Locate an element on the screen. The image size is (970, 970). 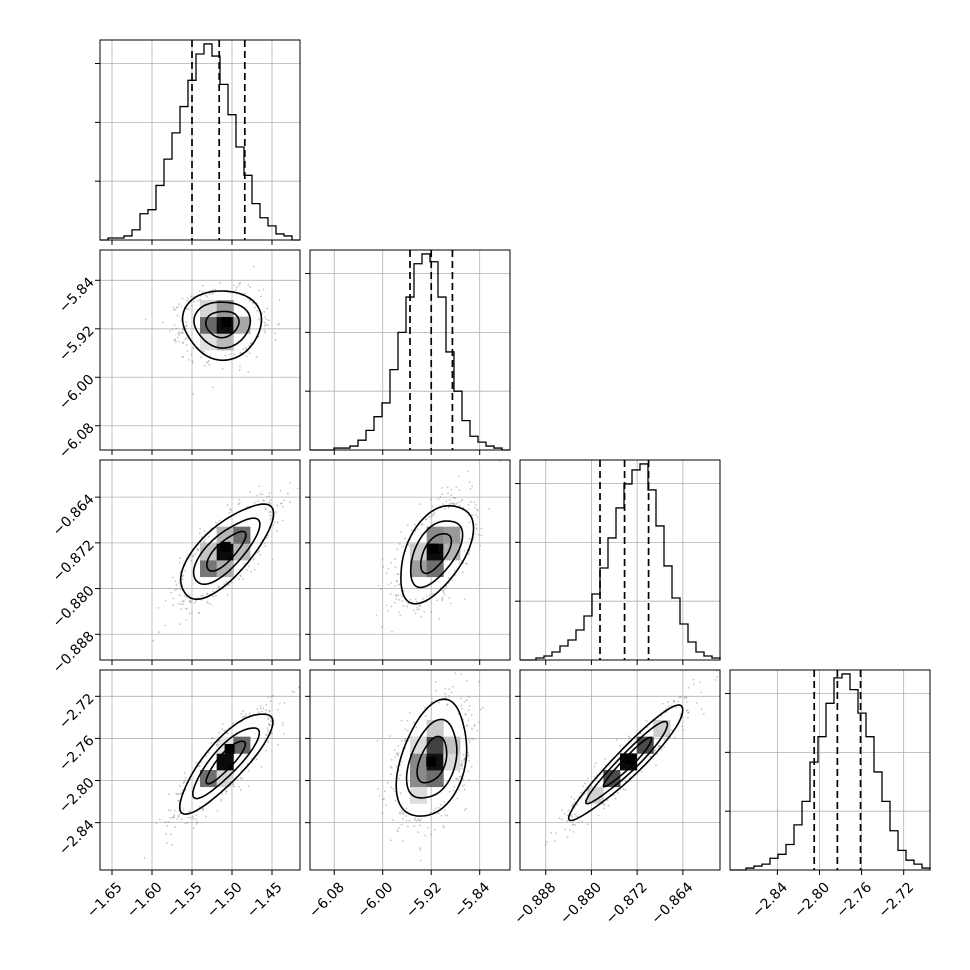
x-tick-label: −5.84 is located at coordinates (473, 900).